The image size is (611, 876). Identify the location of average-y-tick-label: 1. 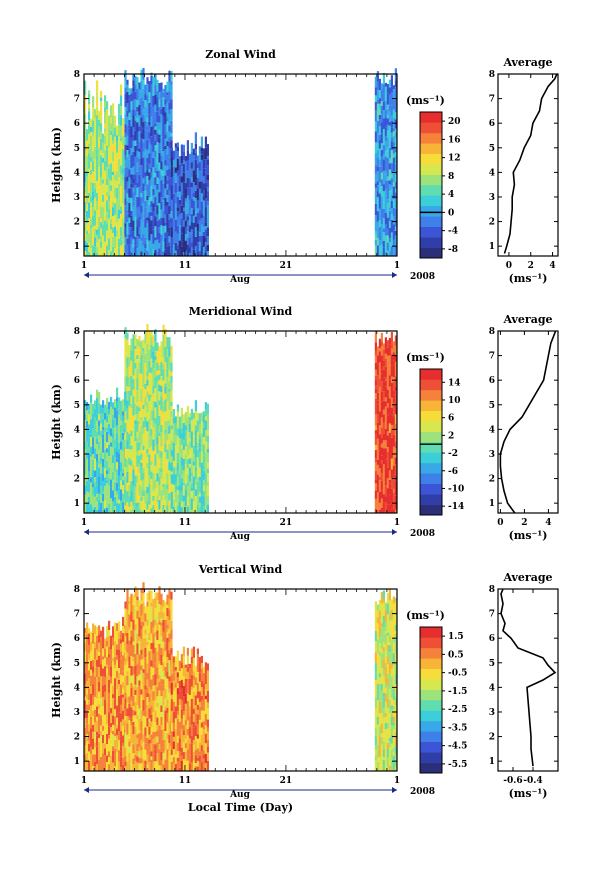
(492, 247).